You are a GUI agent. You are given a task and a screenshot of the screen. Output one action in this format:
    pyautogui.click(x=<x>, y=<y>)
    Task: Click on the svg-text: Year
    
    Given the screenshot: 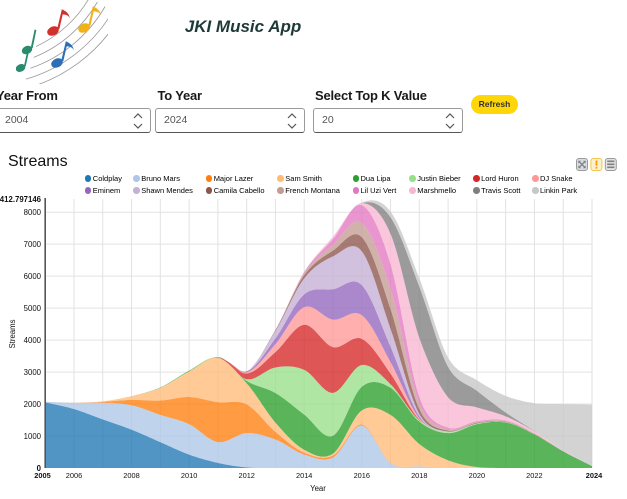 What is the action you would take?
    pyautogui.click(x=318, y=488)
    